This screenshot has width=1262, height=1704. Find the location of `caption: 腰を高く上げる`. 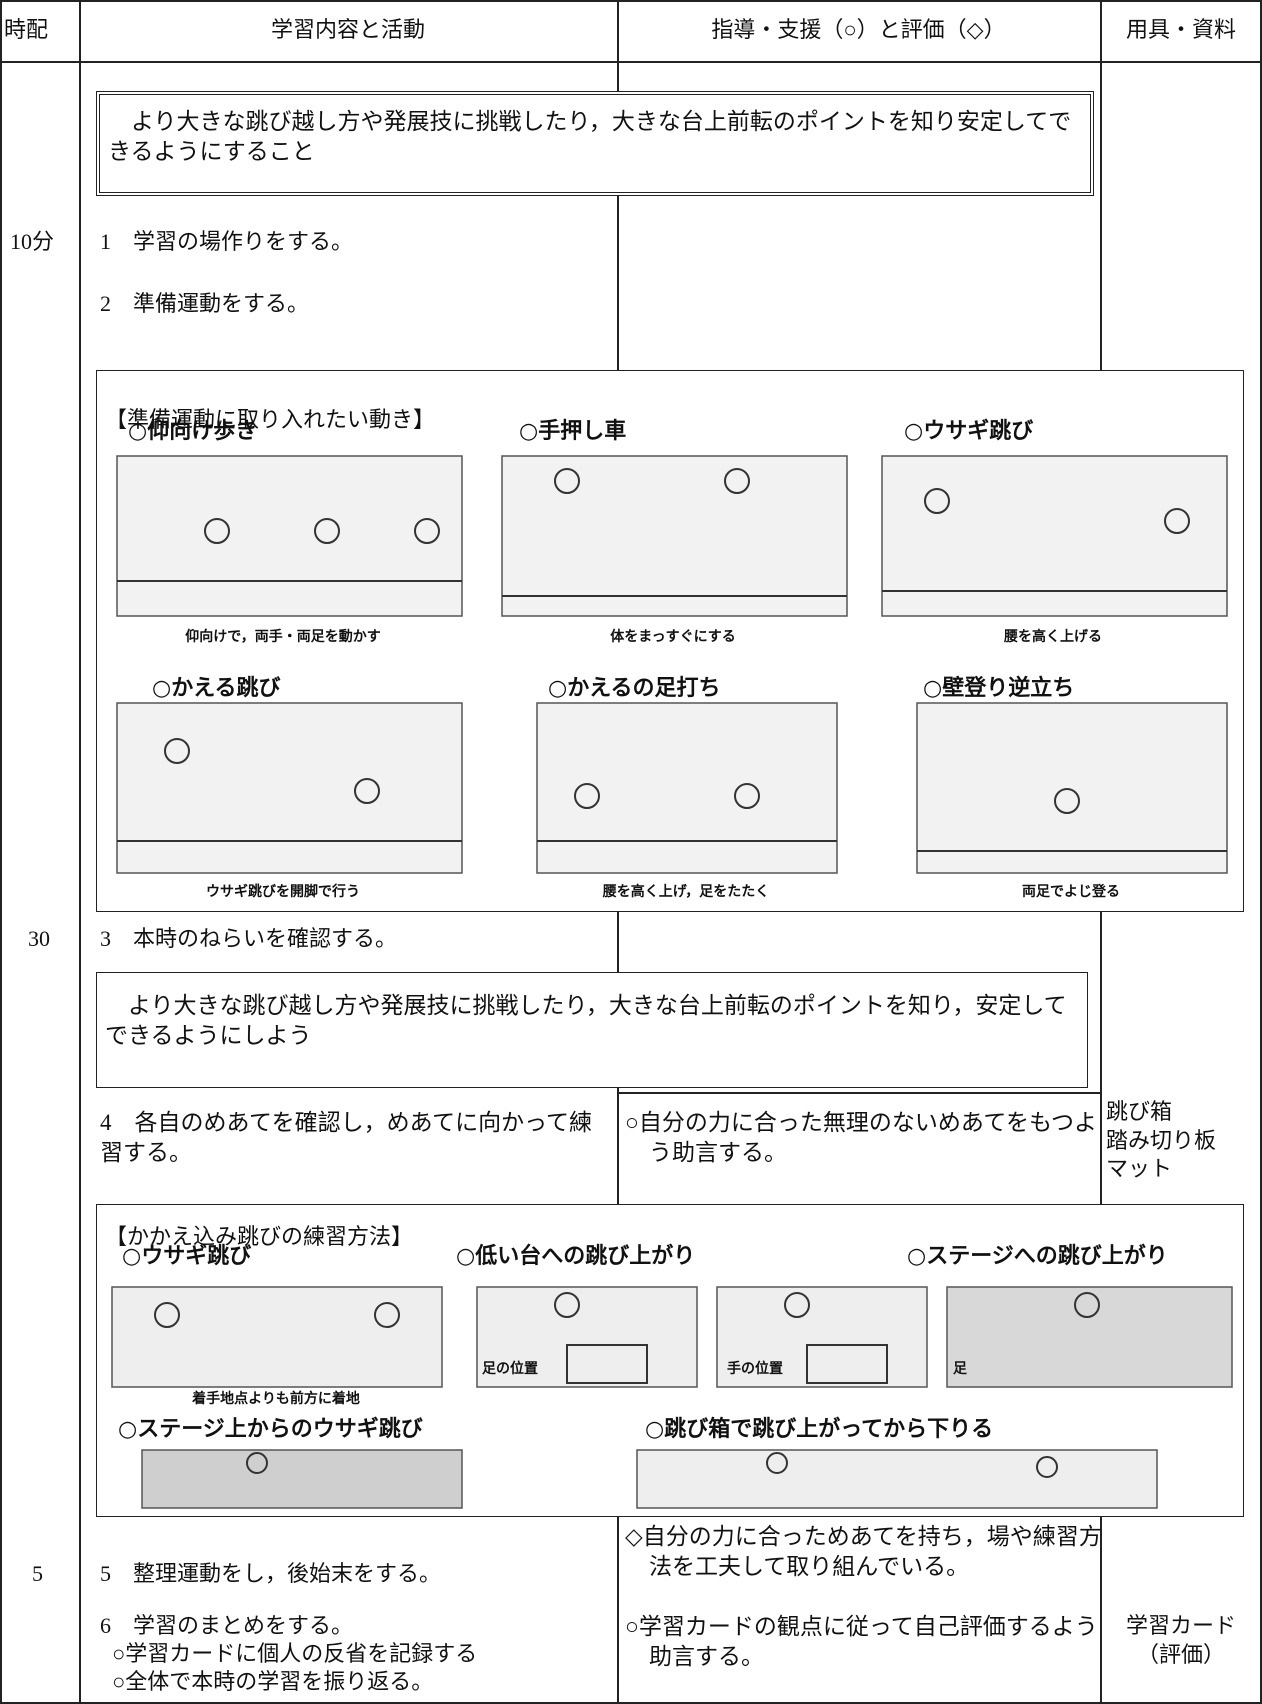

caption: 腰を高く上げる is located at coordinates (1053, 637).